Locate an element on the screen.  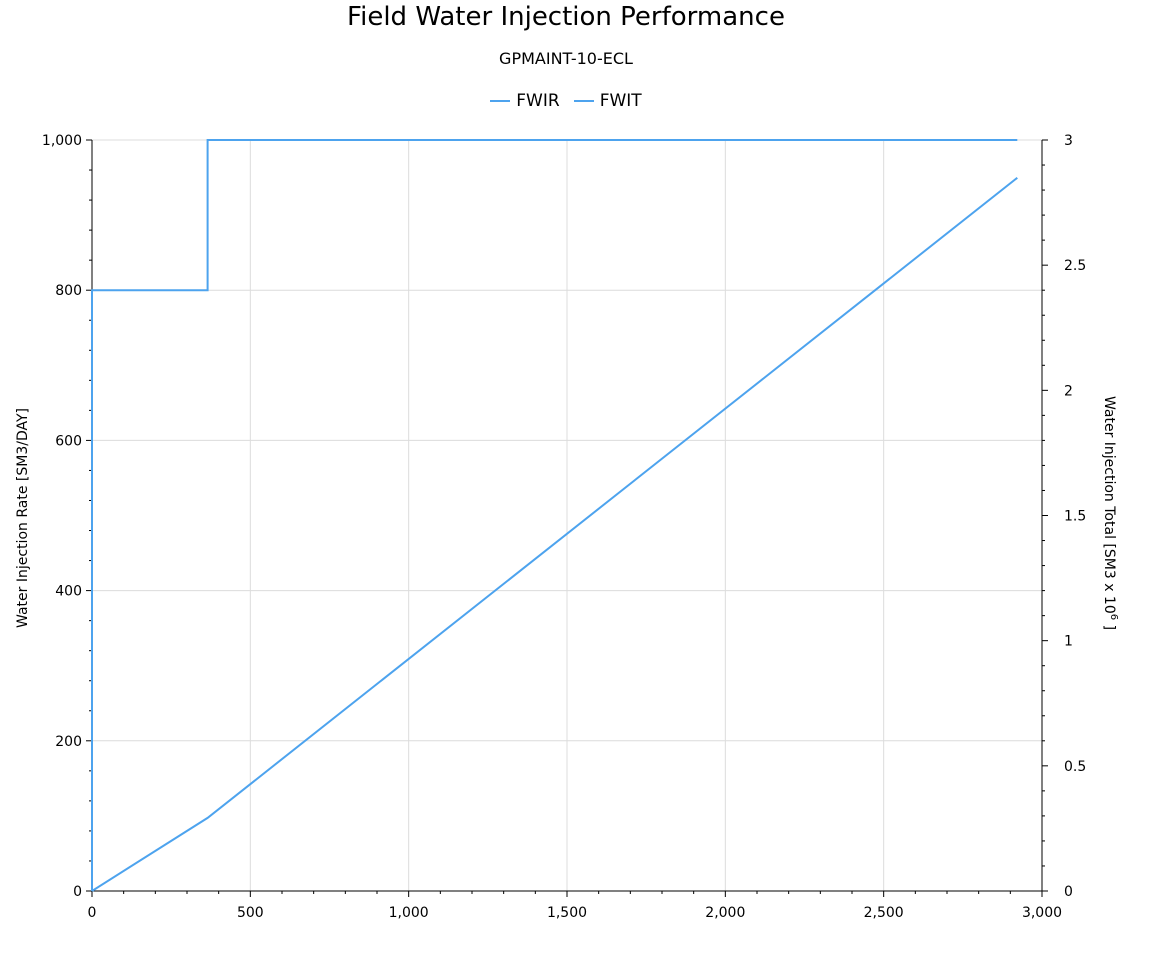
y-right-tick-label: 2.5 is located at coordinates (1075, 266).